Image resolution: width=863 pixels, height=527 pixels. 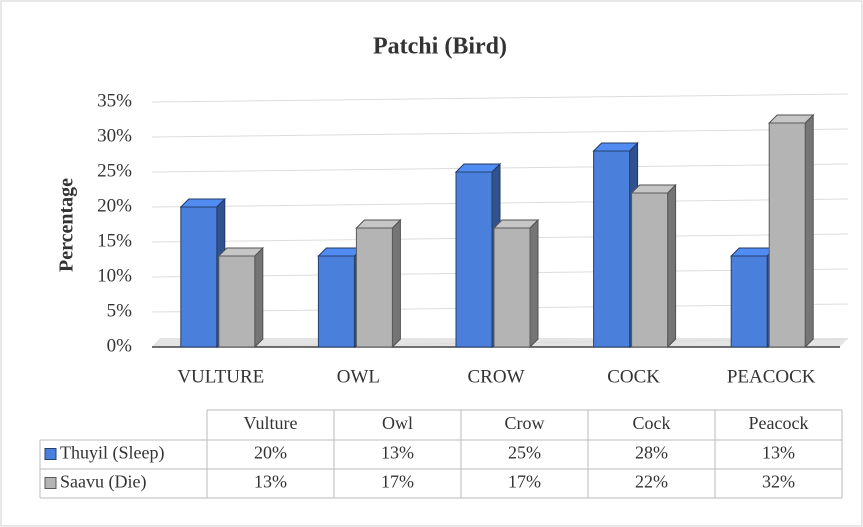 What do you see at coordinates (114, 170) in the screenshot?
I see `y-tick-label: 25%` at bounding box center [114, 170].